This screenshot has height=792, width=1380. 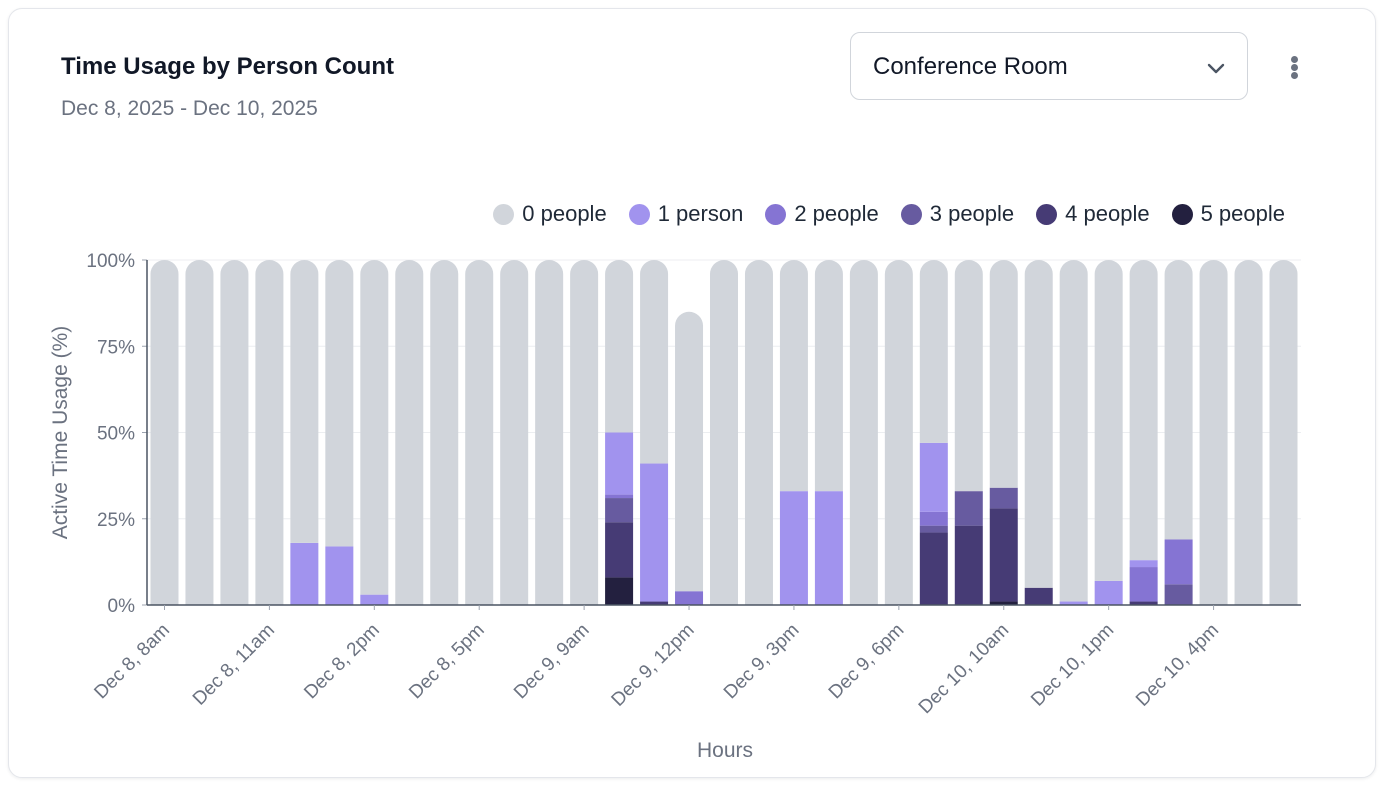 I want to click on legend-item: 1 person, so click(x=686, y=214).